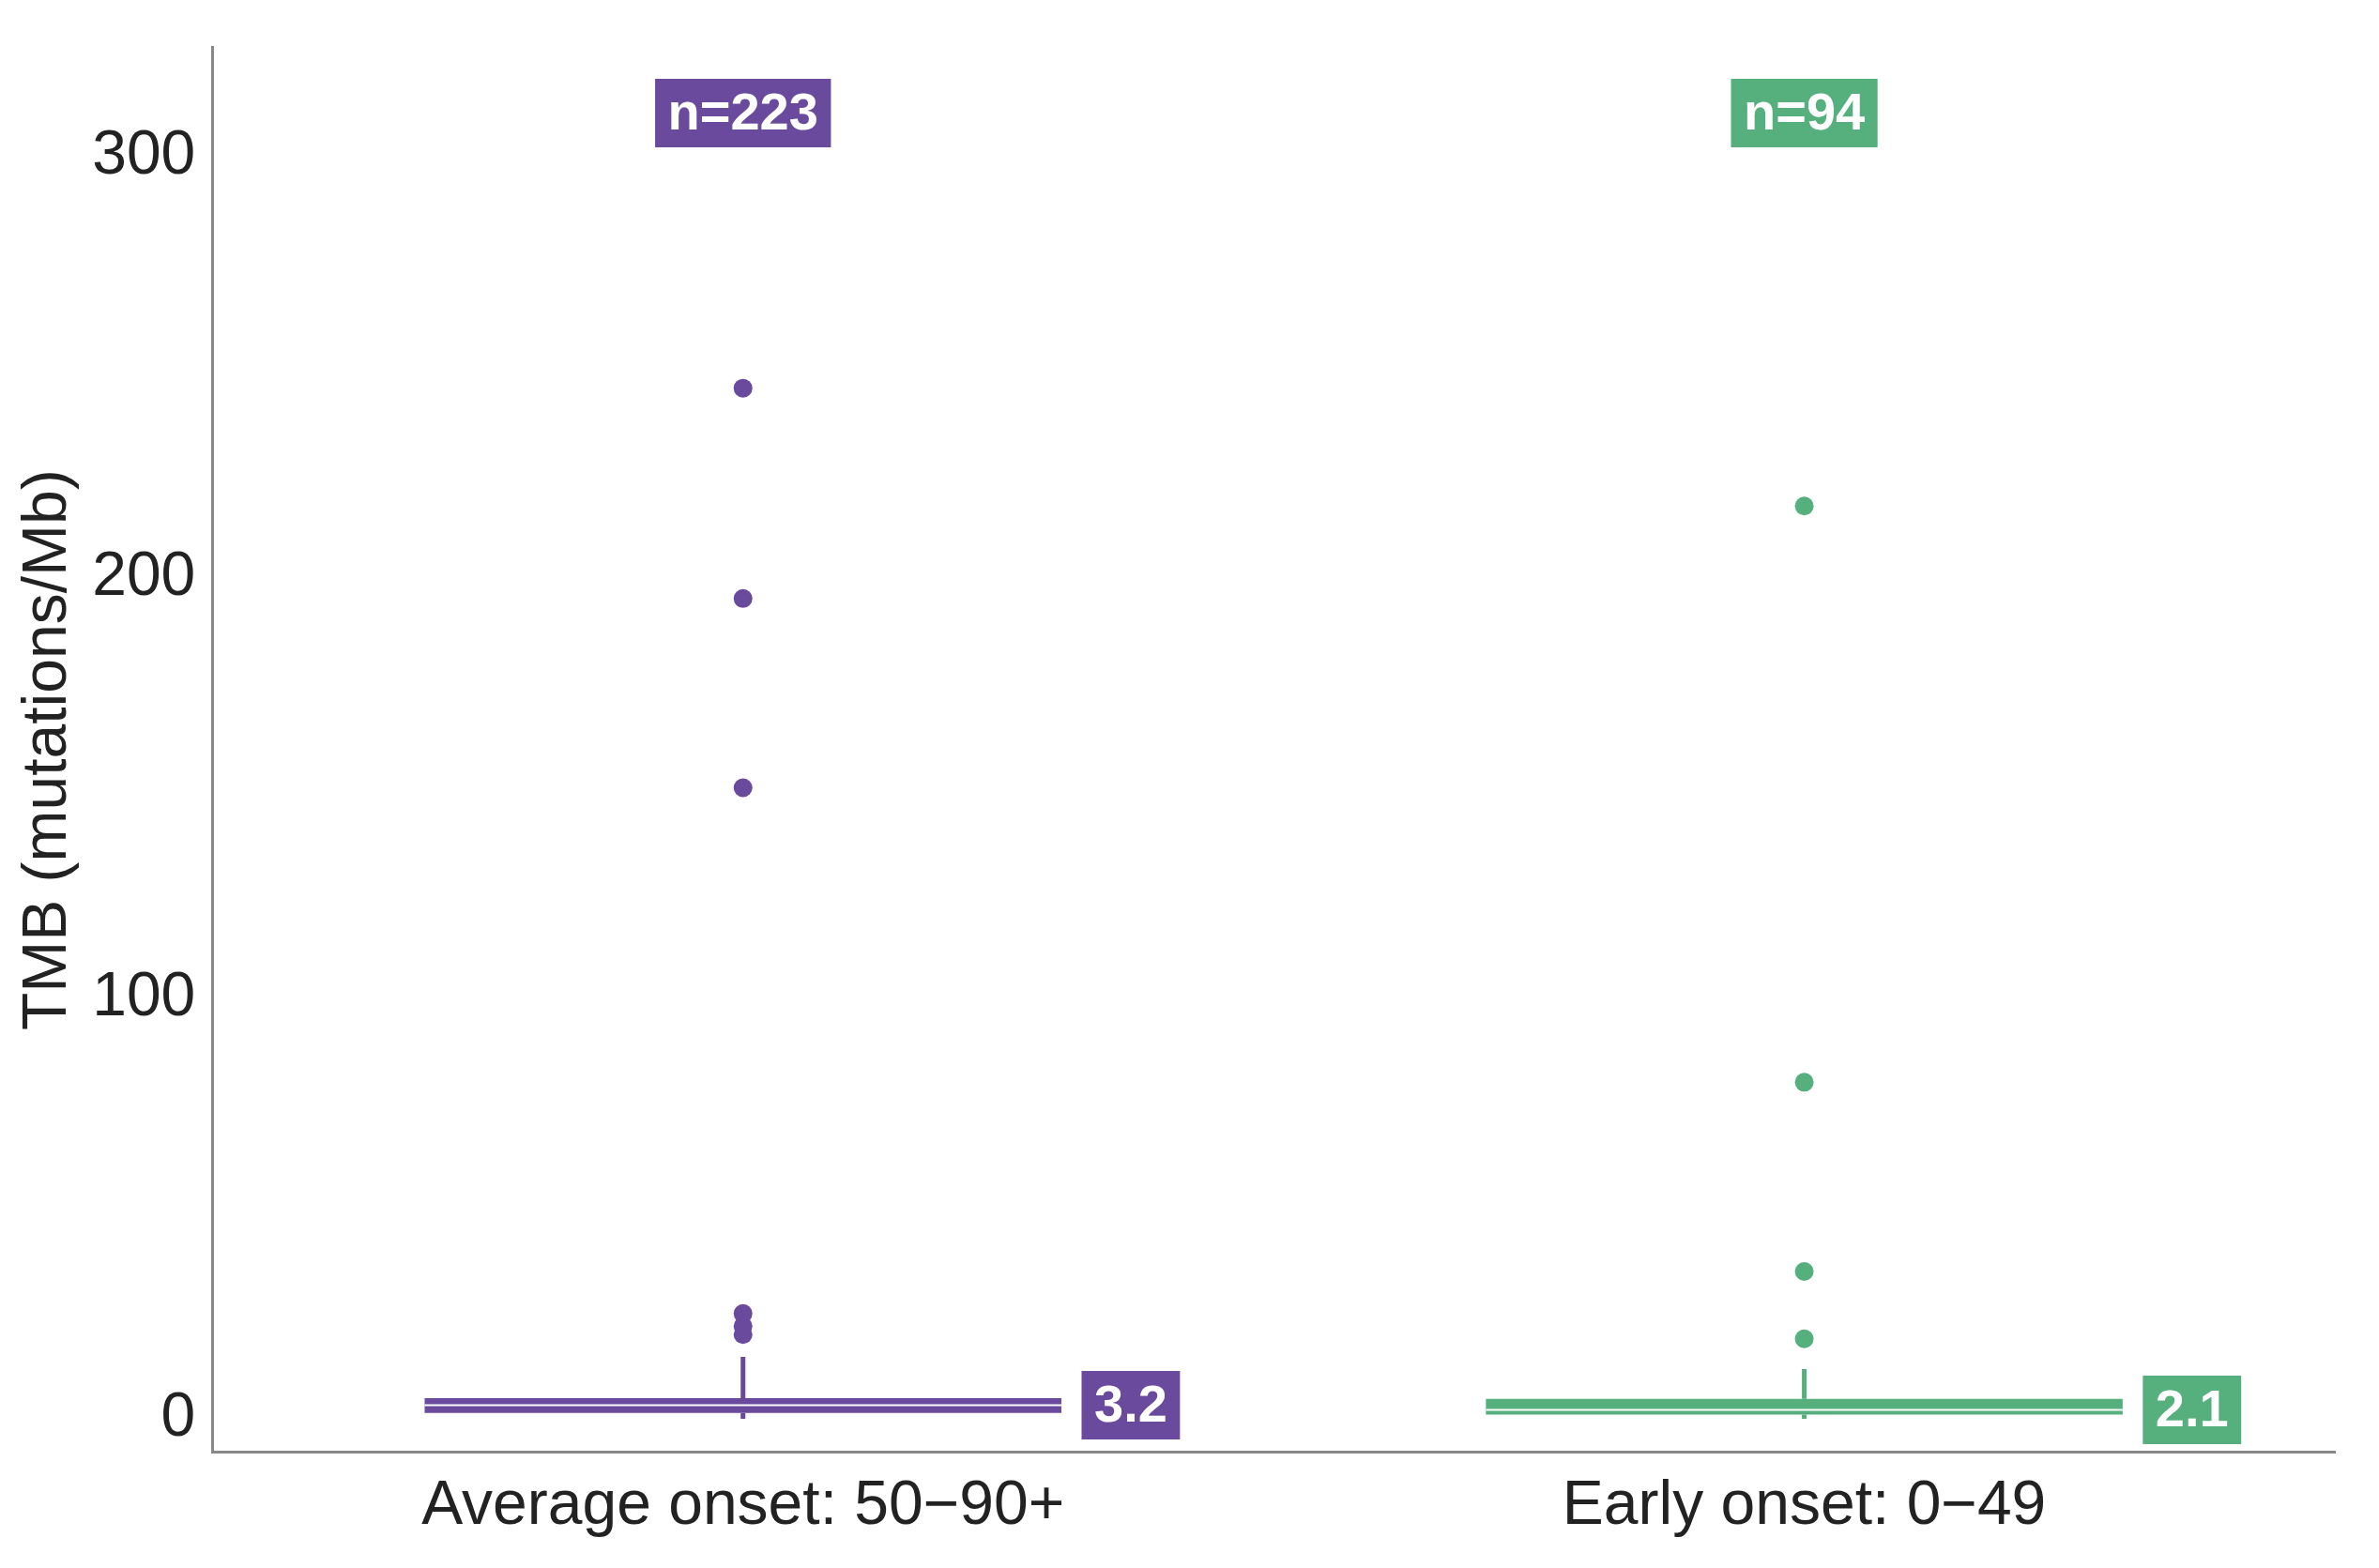 The image size is (2379, 1568). I want to click on y-tick-label: 0, so click(178, 1414).